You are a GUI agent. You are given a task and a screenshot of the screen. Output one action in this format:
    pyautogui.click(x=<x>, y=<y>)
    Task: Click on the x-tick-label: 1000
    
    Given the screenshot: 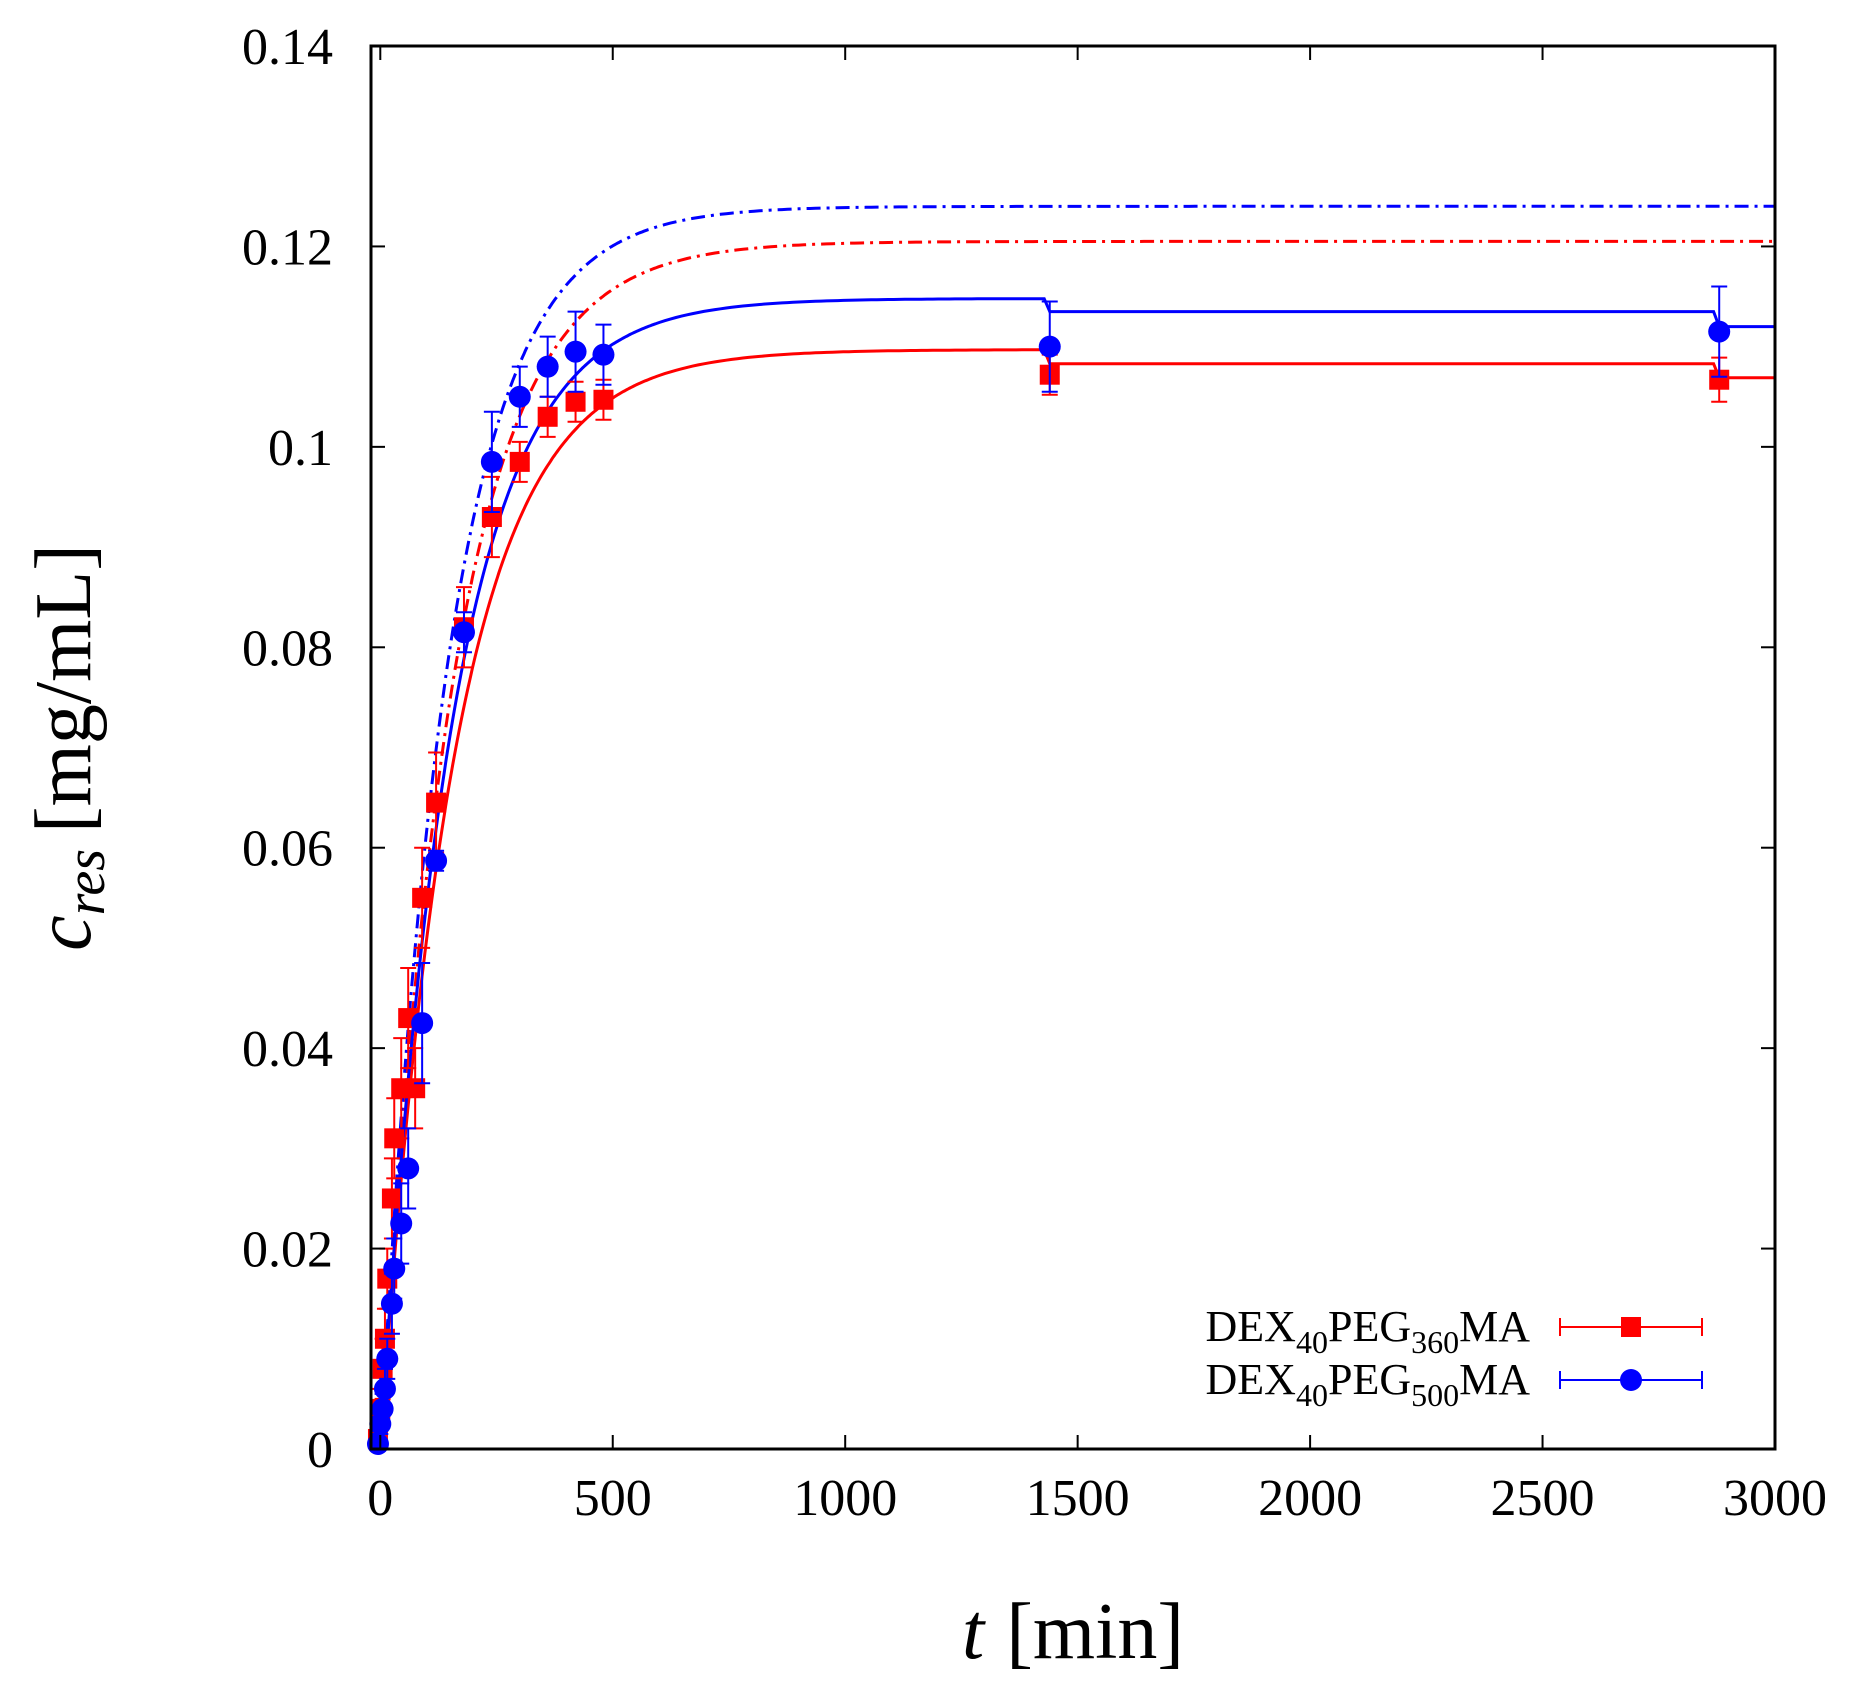 What is the action you would take?
    pyautogui.click(x=845, y=1498)
    